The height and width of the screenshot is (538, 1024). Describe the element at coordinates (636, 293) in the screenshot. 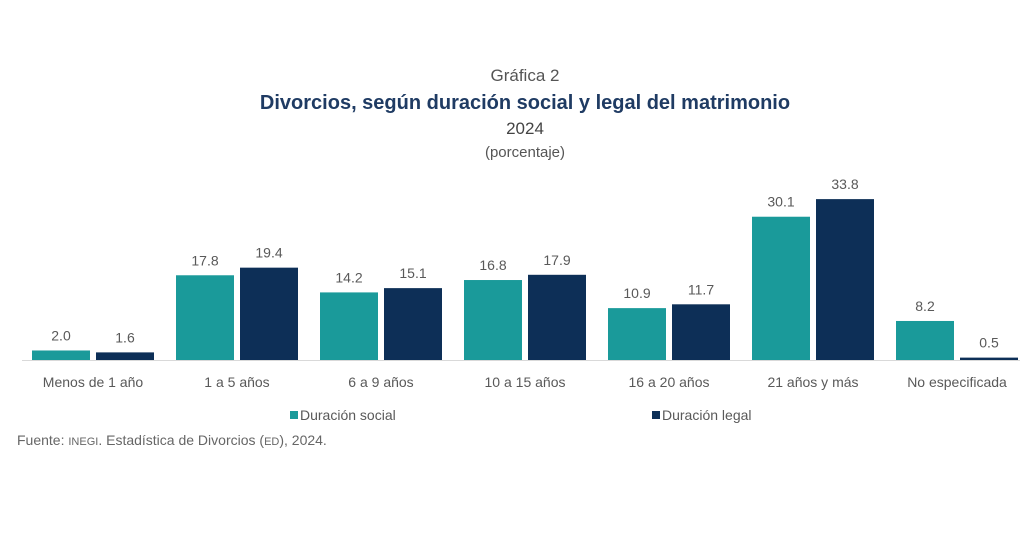

I see `data-label: 10.9` at that location.